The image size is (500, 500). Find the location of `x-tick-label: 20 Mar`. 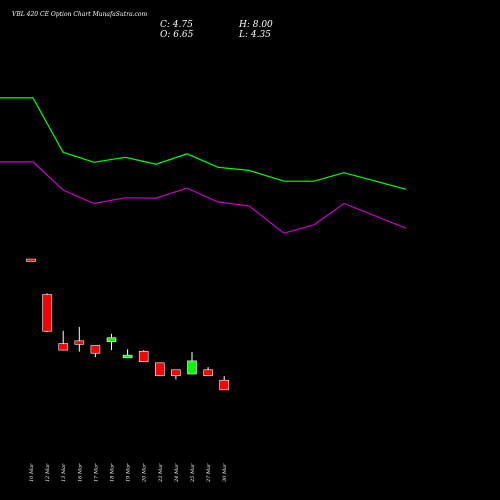

x-tick-label: 20 Mar is located at coordinates (145, 473).